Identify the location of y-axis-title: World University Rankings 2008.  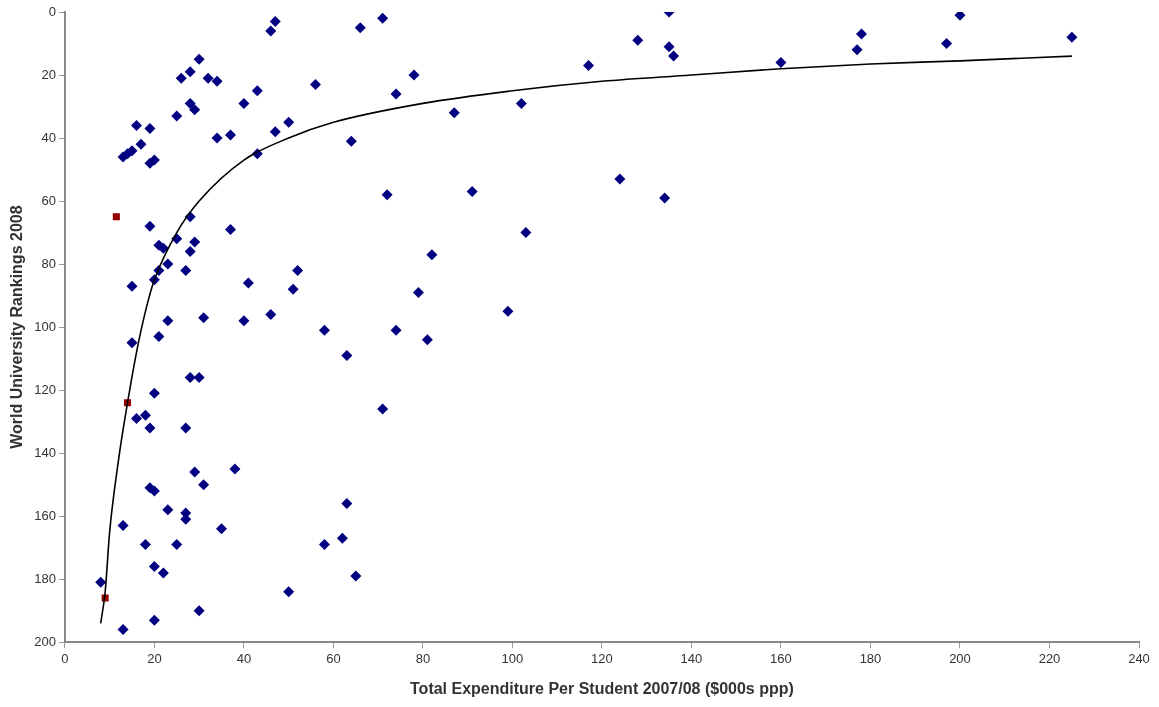
(17, 327).